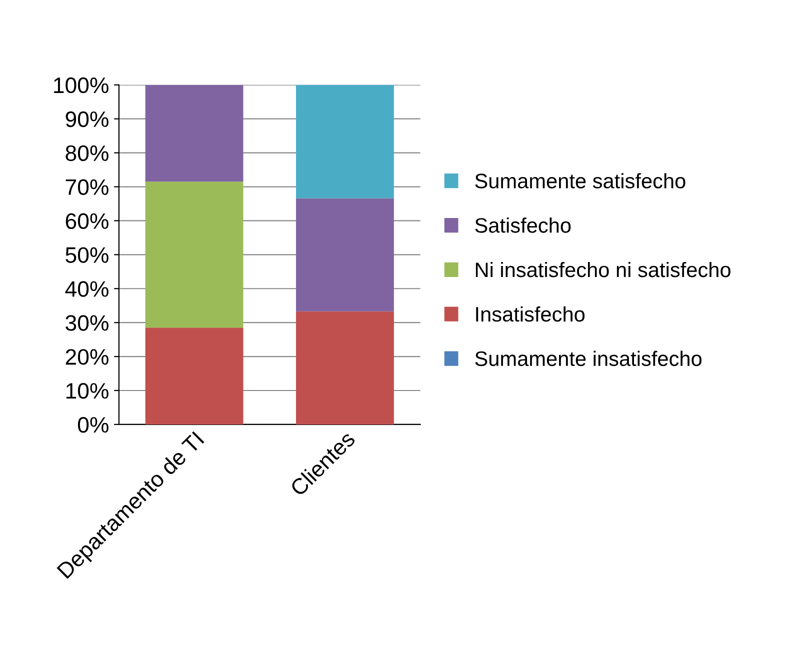  What do you see at coordinates (580, 180) in the screenshot?
I see `legend-label: Sumamente satisfecho` at bounding box center [580, 180].